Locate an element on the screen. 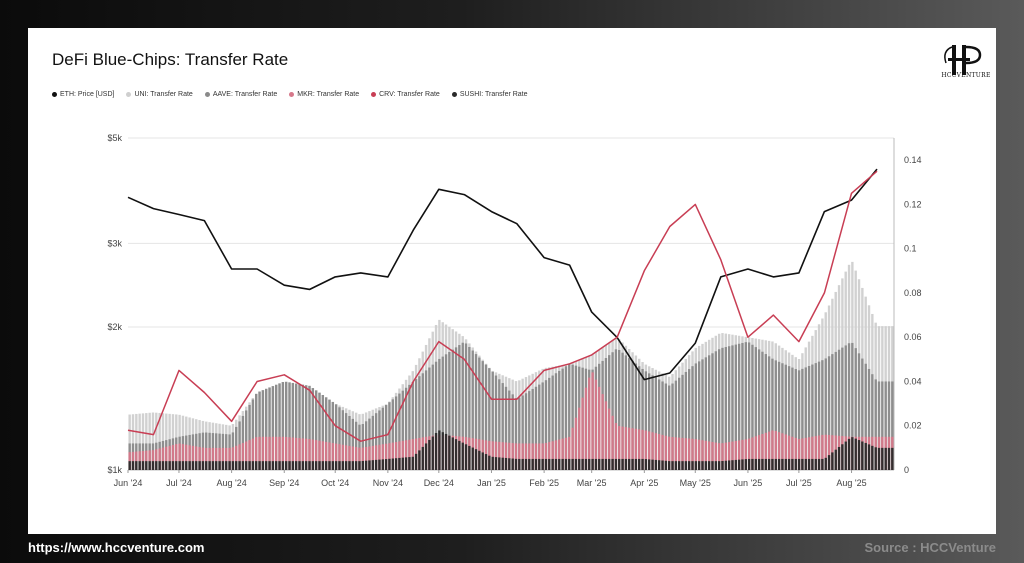 Image resolution: width=1024 pixels, height=563 pixels. y-right-tick-label: 0.04 is located at coordinates (913, 381).